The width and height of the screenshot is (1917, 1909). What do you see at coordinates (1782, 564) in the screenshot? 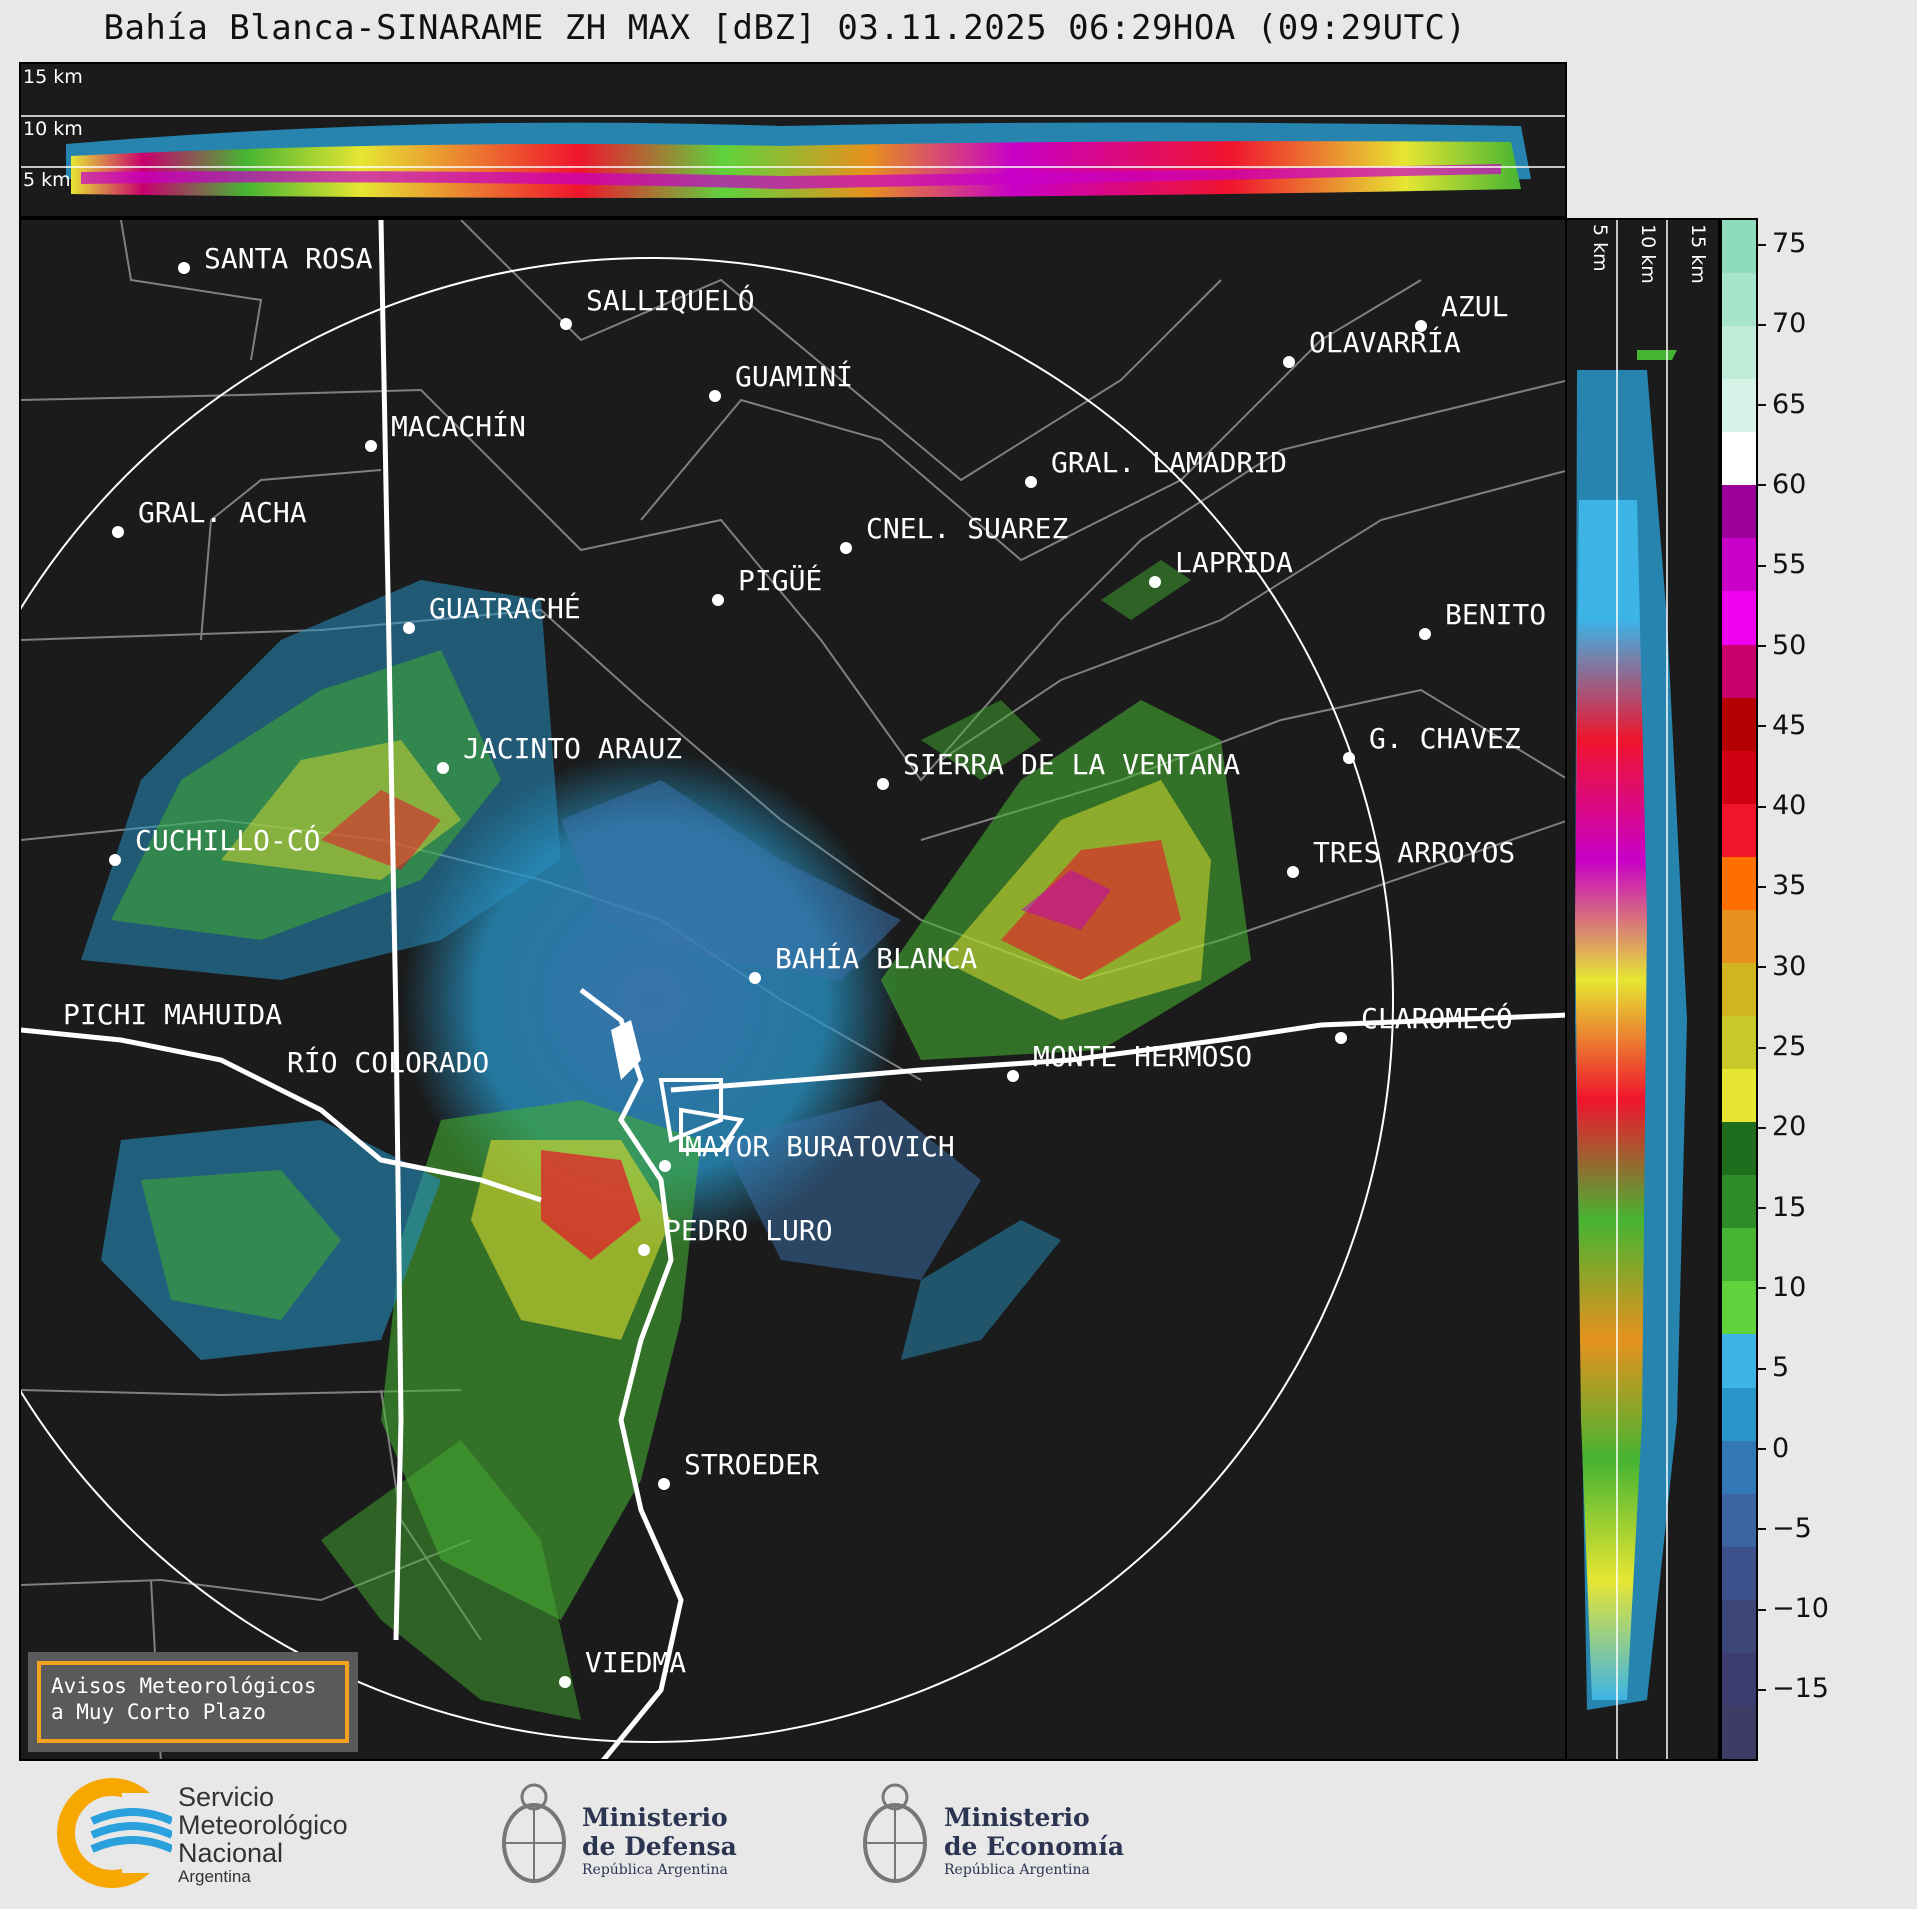
I see `colorbar-tick-label: 55` at bounding box center [1782, 564].